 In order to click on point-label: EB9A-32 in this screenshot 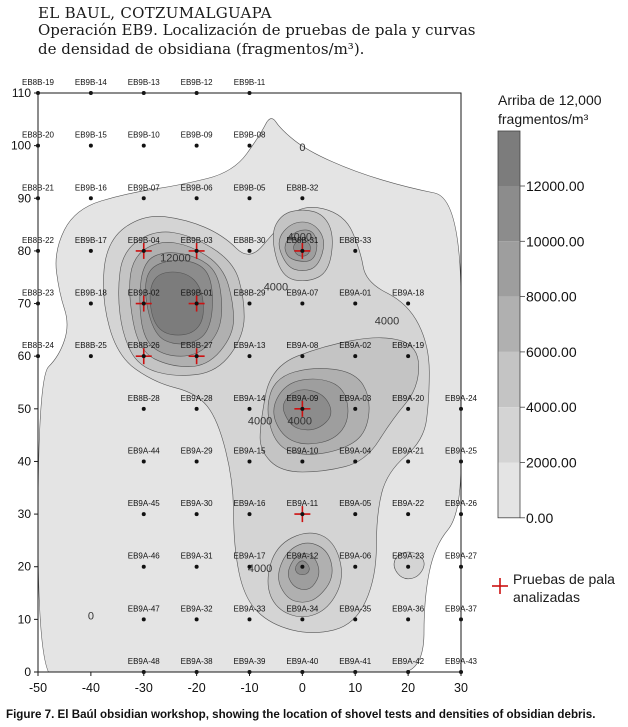, I will do `click(197, 608)`.